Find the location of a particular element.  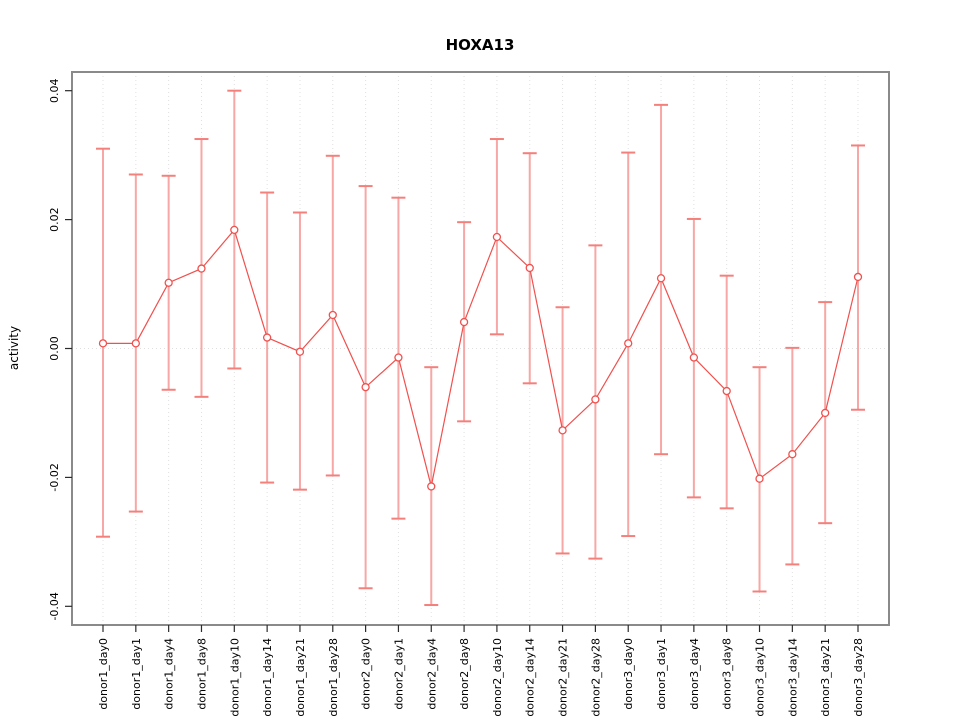

x-tick-label: donor2_day4 is located at coordinates (431, 674).